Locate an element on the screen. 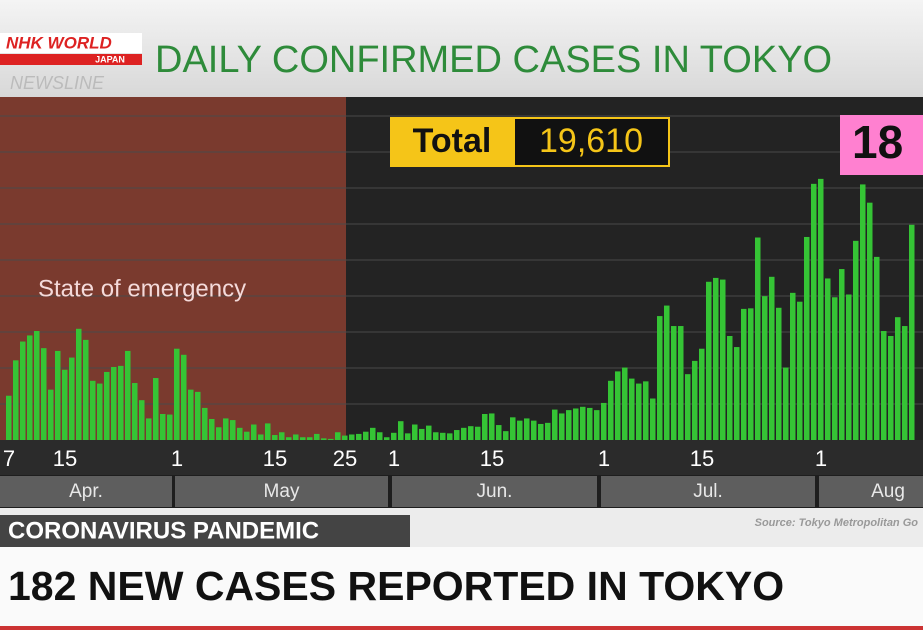  ticker: CORONAVIRUS PANDEMIC is located at coordinates (163, 530).